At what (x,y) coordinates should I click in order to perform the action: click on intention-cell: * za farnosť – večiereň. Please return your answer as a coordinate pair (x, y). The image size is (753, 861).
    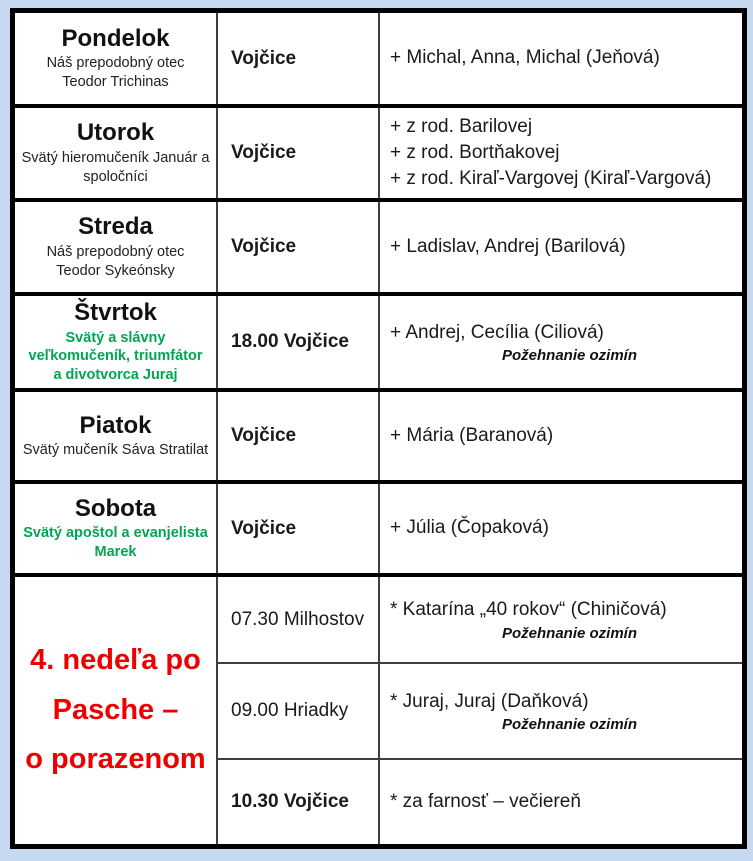
    Looking at the image, I should click on (561, 802).